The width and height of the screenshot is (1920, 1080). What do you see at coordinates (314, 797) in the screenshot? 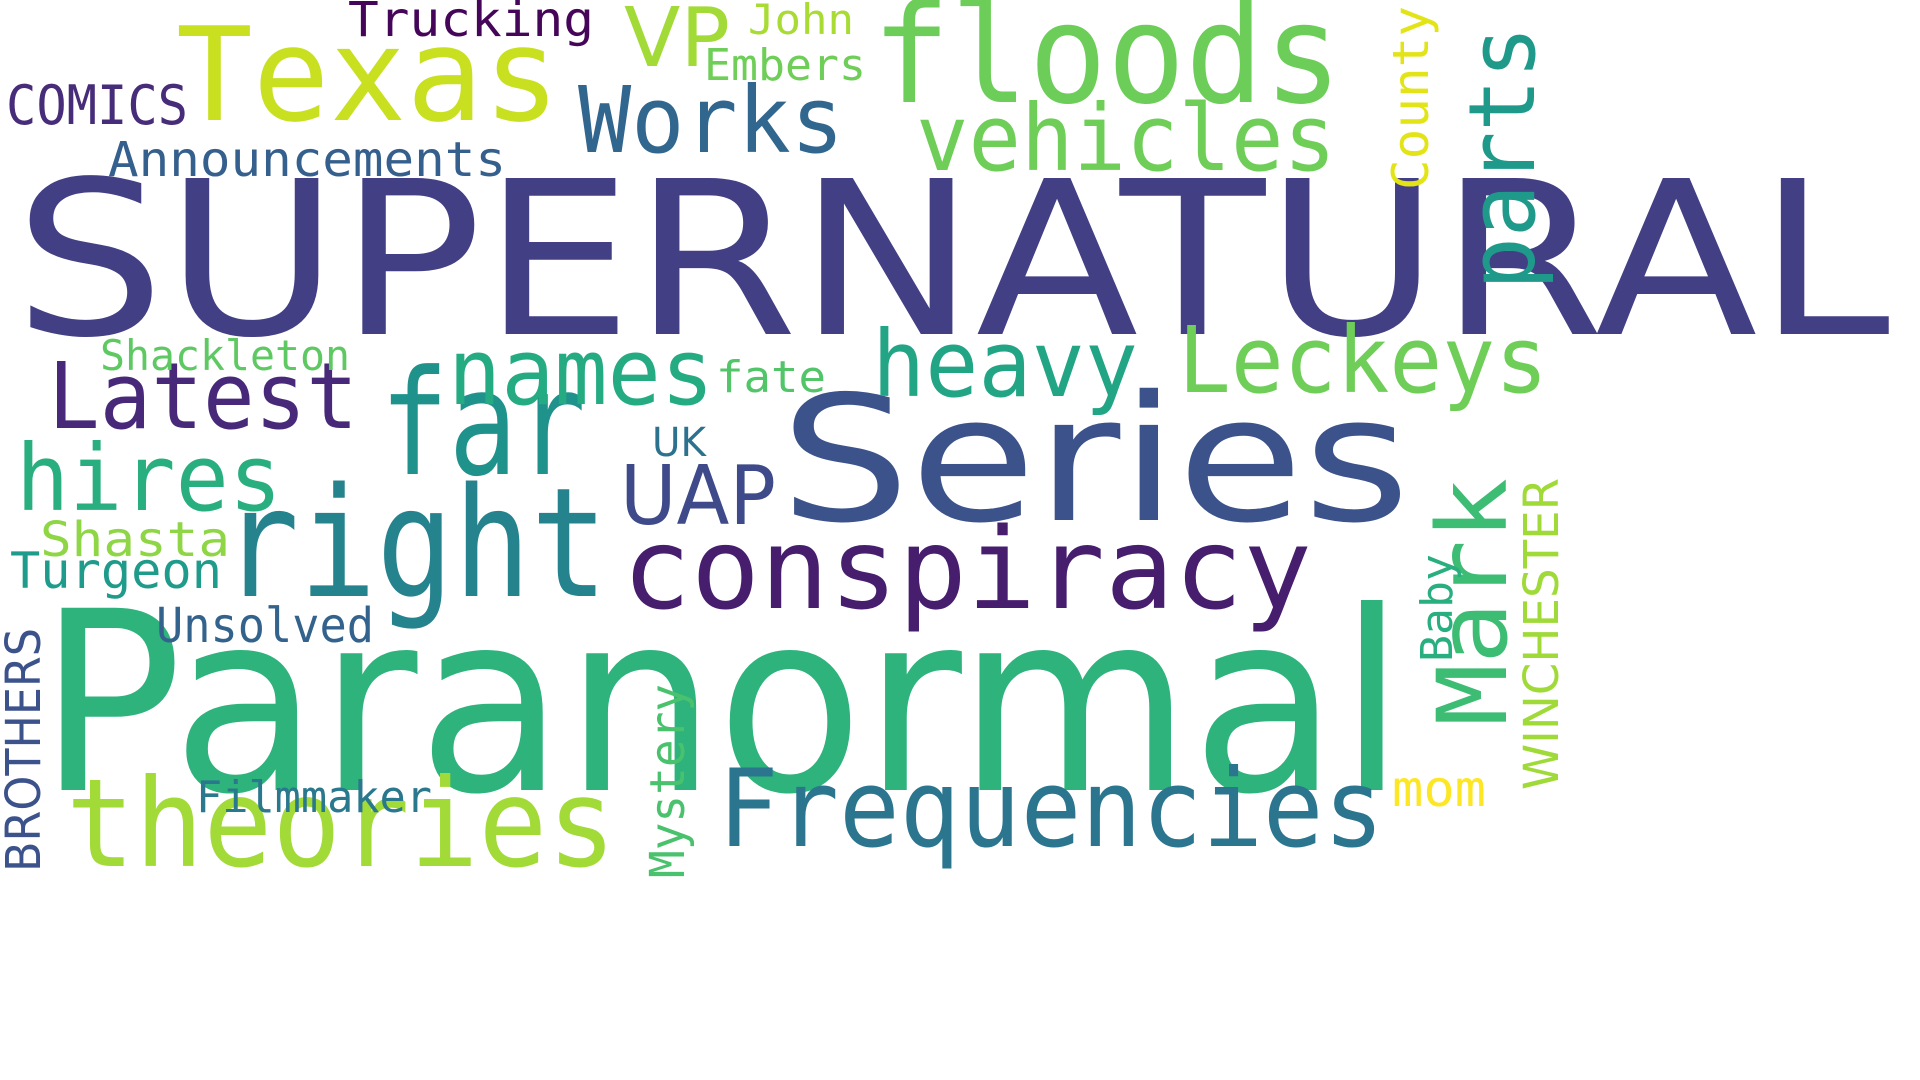
I see `word-filmmaker: Filmmaker` at bounding box center [314, 797].